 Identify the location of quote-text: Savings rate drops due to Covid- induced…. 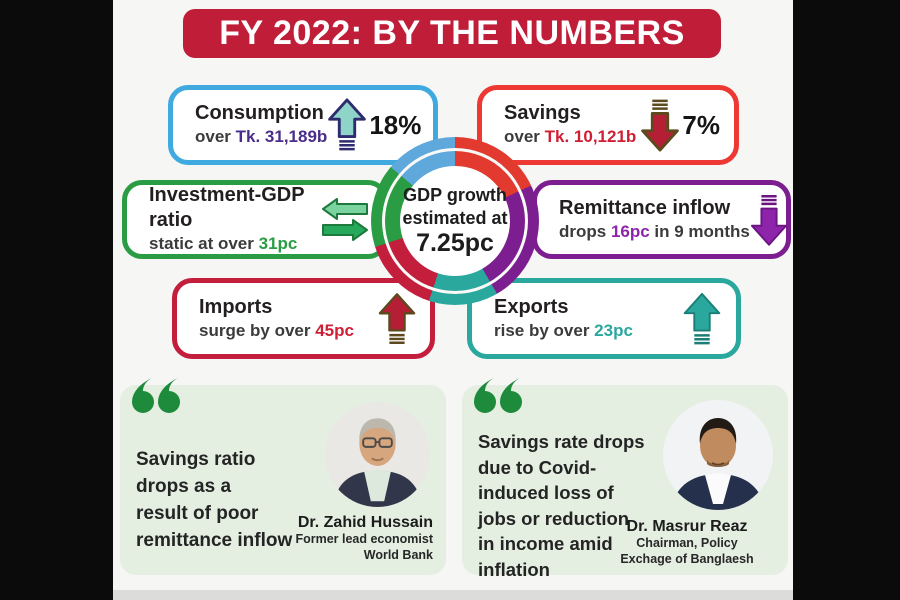
(561, 505).